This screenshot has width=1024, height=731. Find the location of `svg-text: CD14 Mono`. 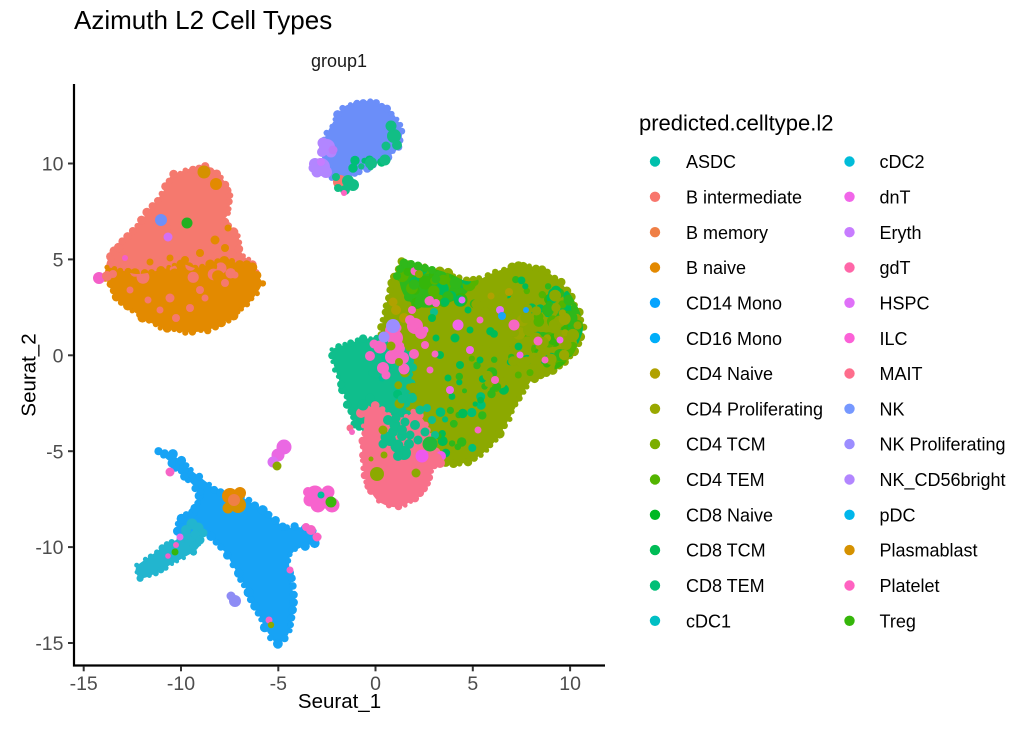

svg-text: CD14 Mono is located at coordinates (734, 303).